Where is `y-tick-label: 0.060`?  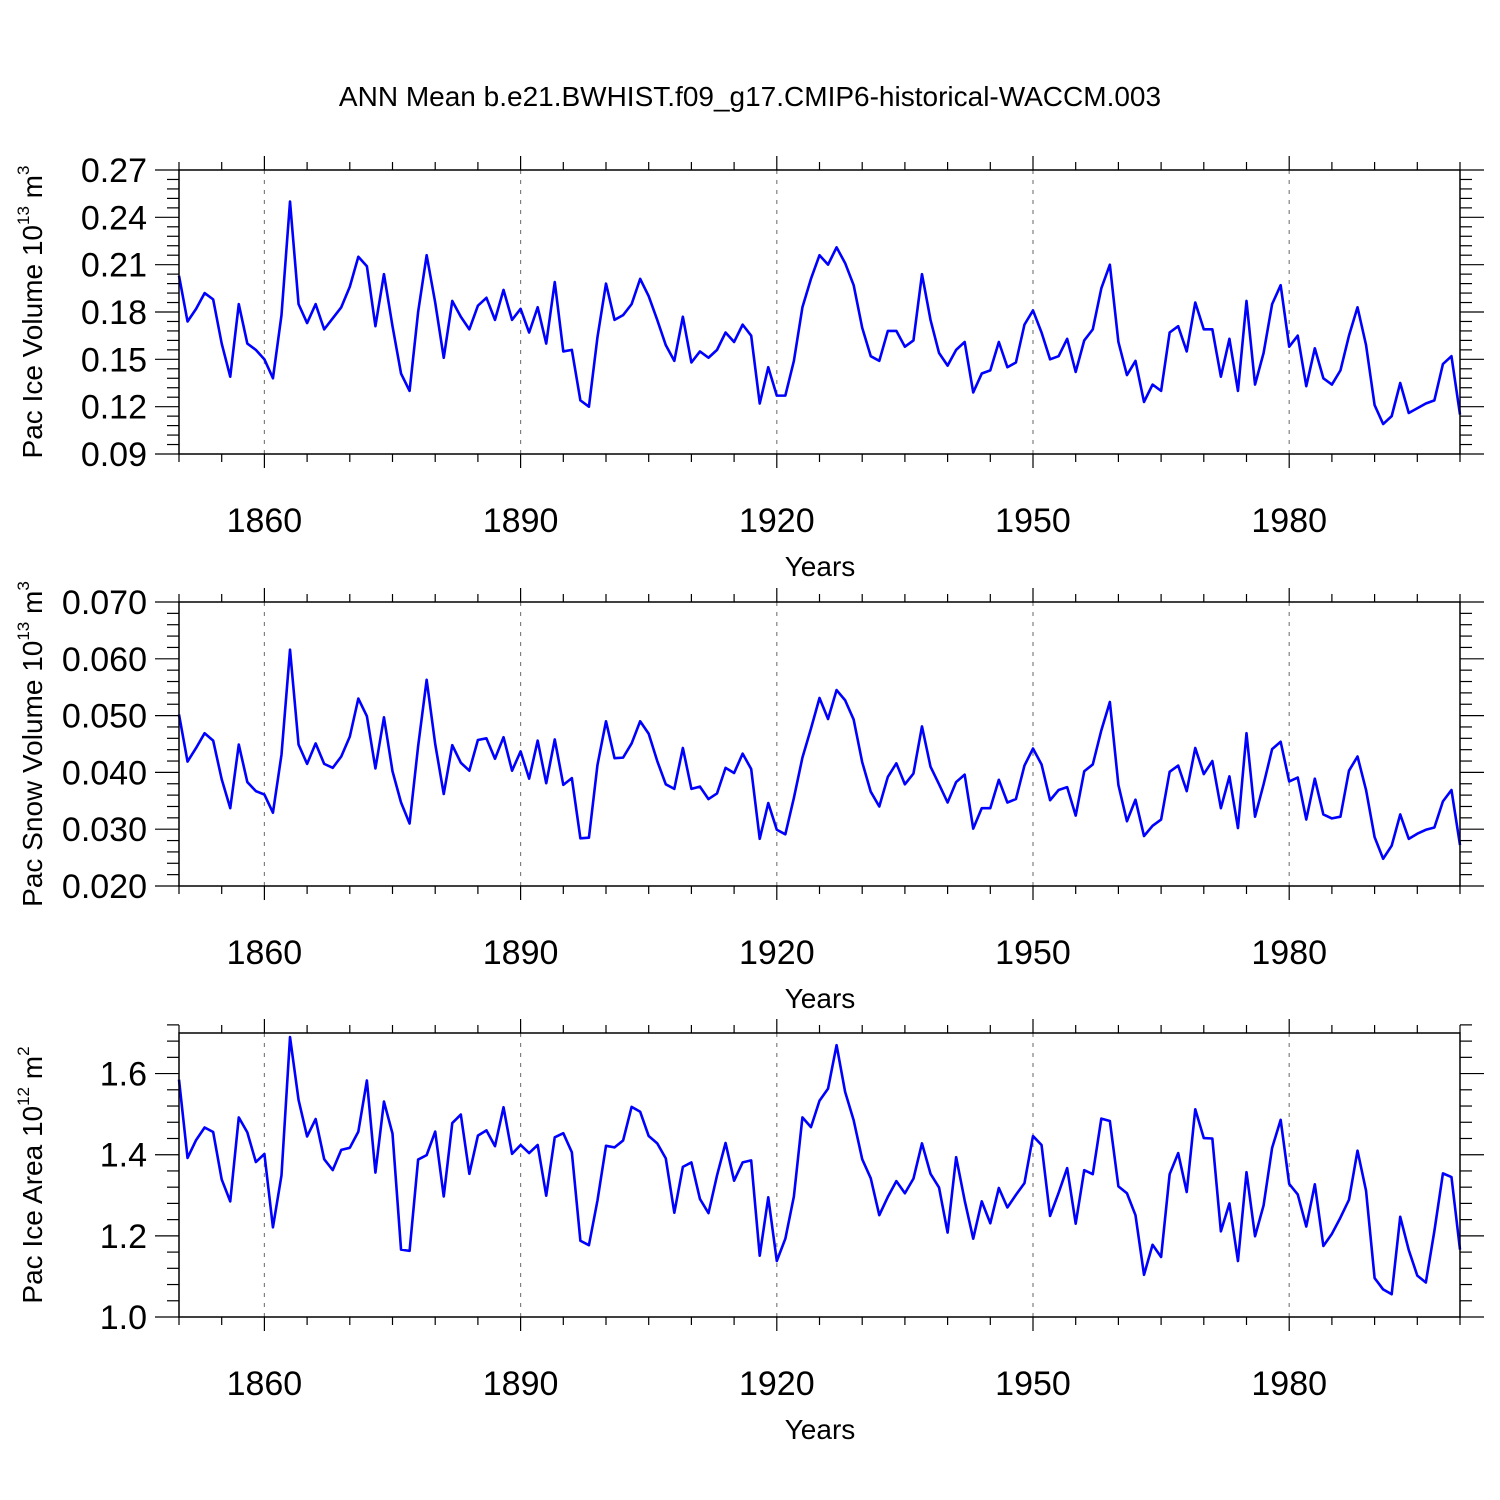
y-tick-label: 0.060 is located at coordinates (104, 660).